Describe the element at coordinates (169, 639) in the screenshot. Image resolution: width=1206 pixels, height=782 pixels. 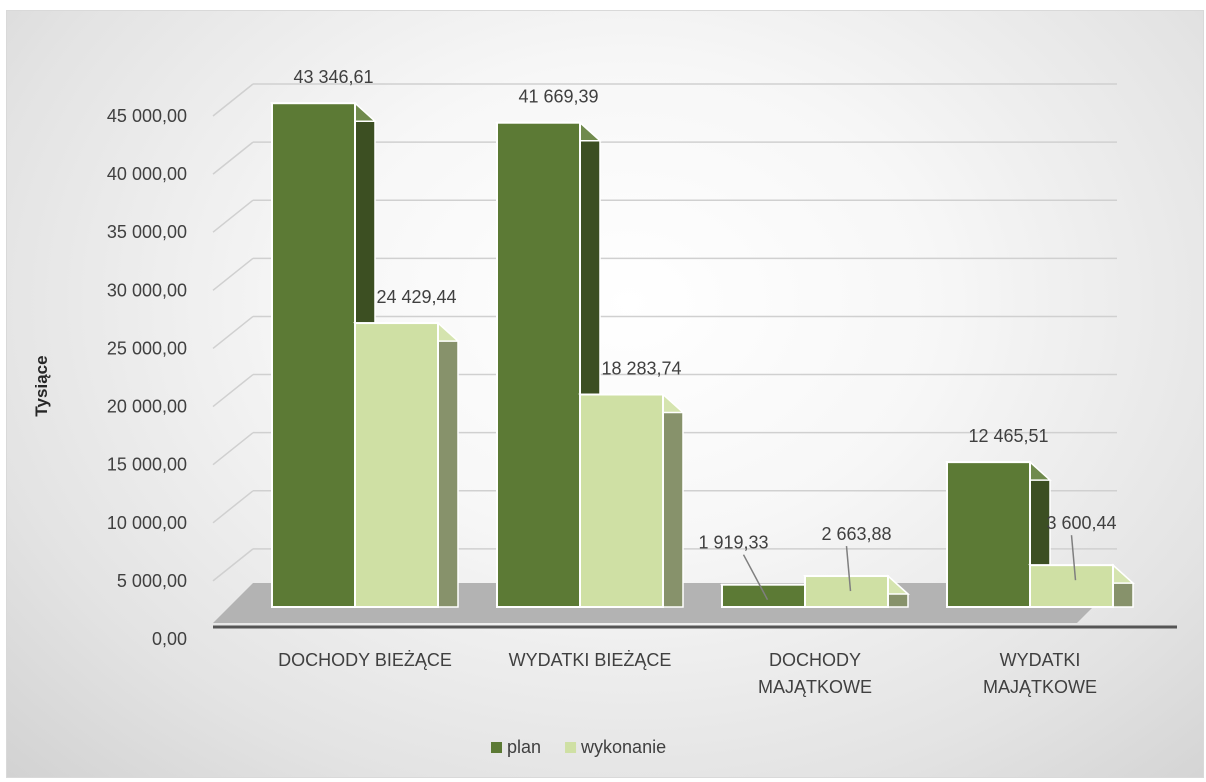
I see `y-tick-label: 0,00` at that location.